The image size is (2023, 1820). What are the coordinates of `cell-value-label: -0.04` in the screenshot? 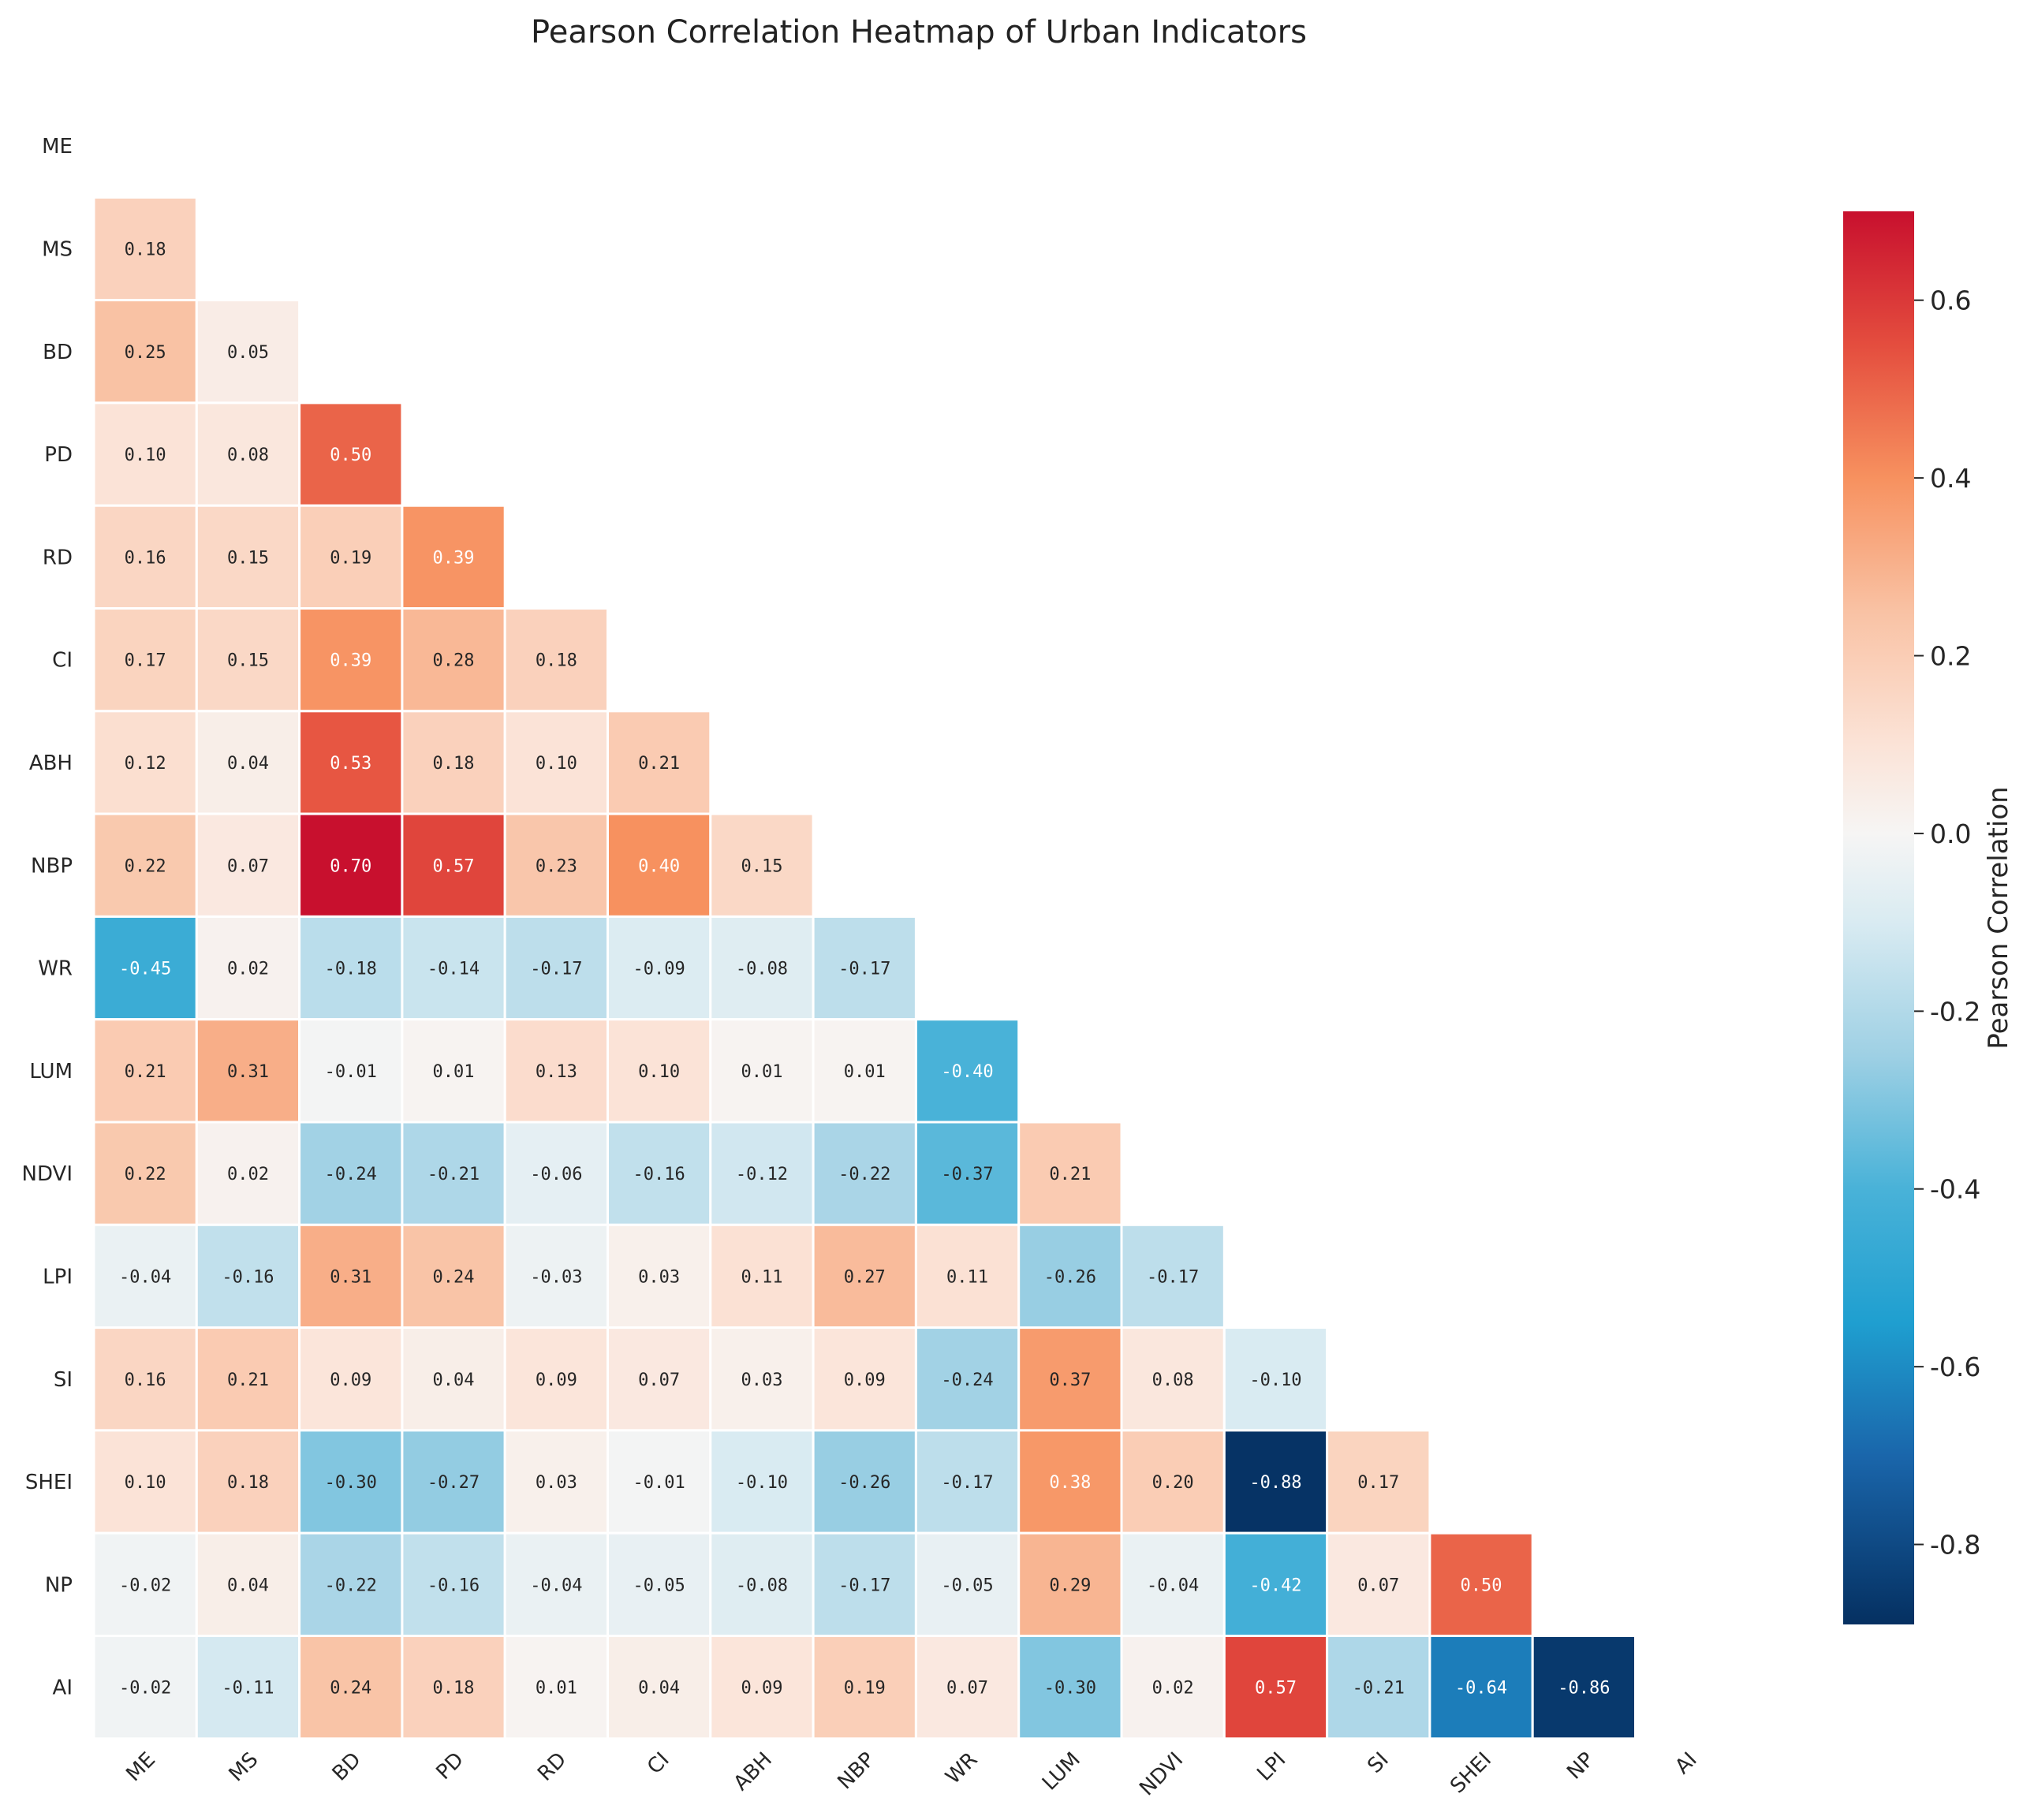 It's located at (556, 1585).